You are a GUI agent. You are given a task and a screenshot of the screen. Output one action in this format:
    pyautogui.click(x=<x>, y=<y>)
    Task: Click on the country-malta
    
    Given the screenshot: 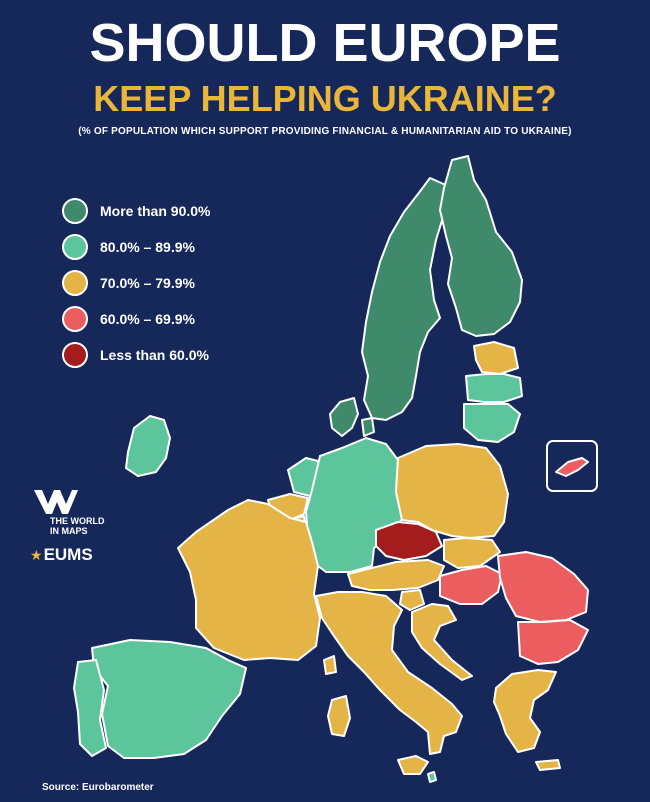 What is the action you would take?
    pyautogui.click(x=432, y=777)
    